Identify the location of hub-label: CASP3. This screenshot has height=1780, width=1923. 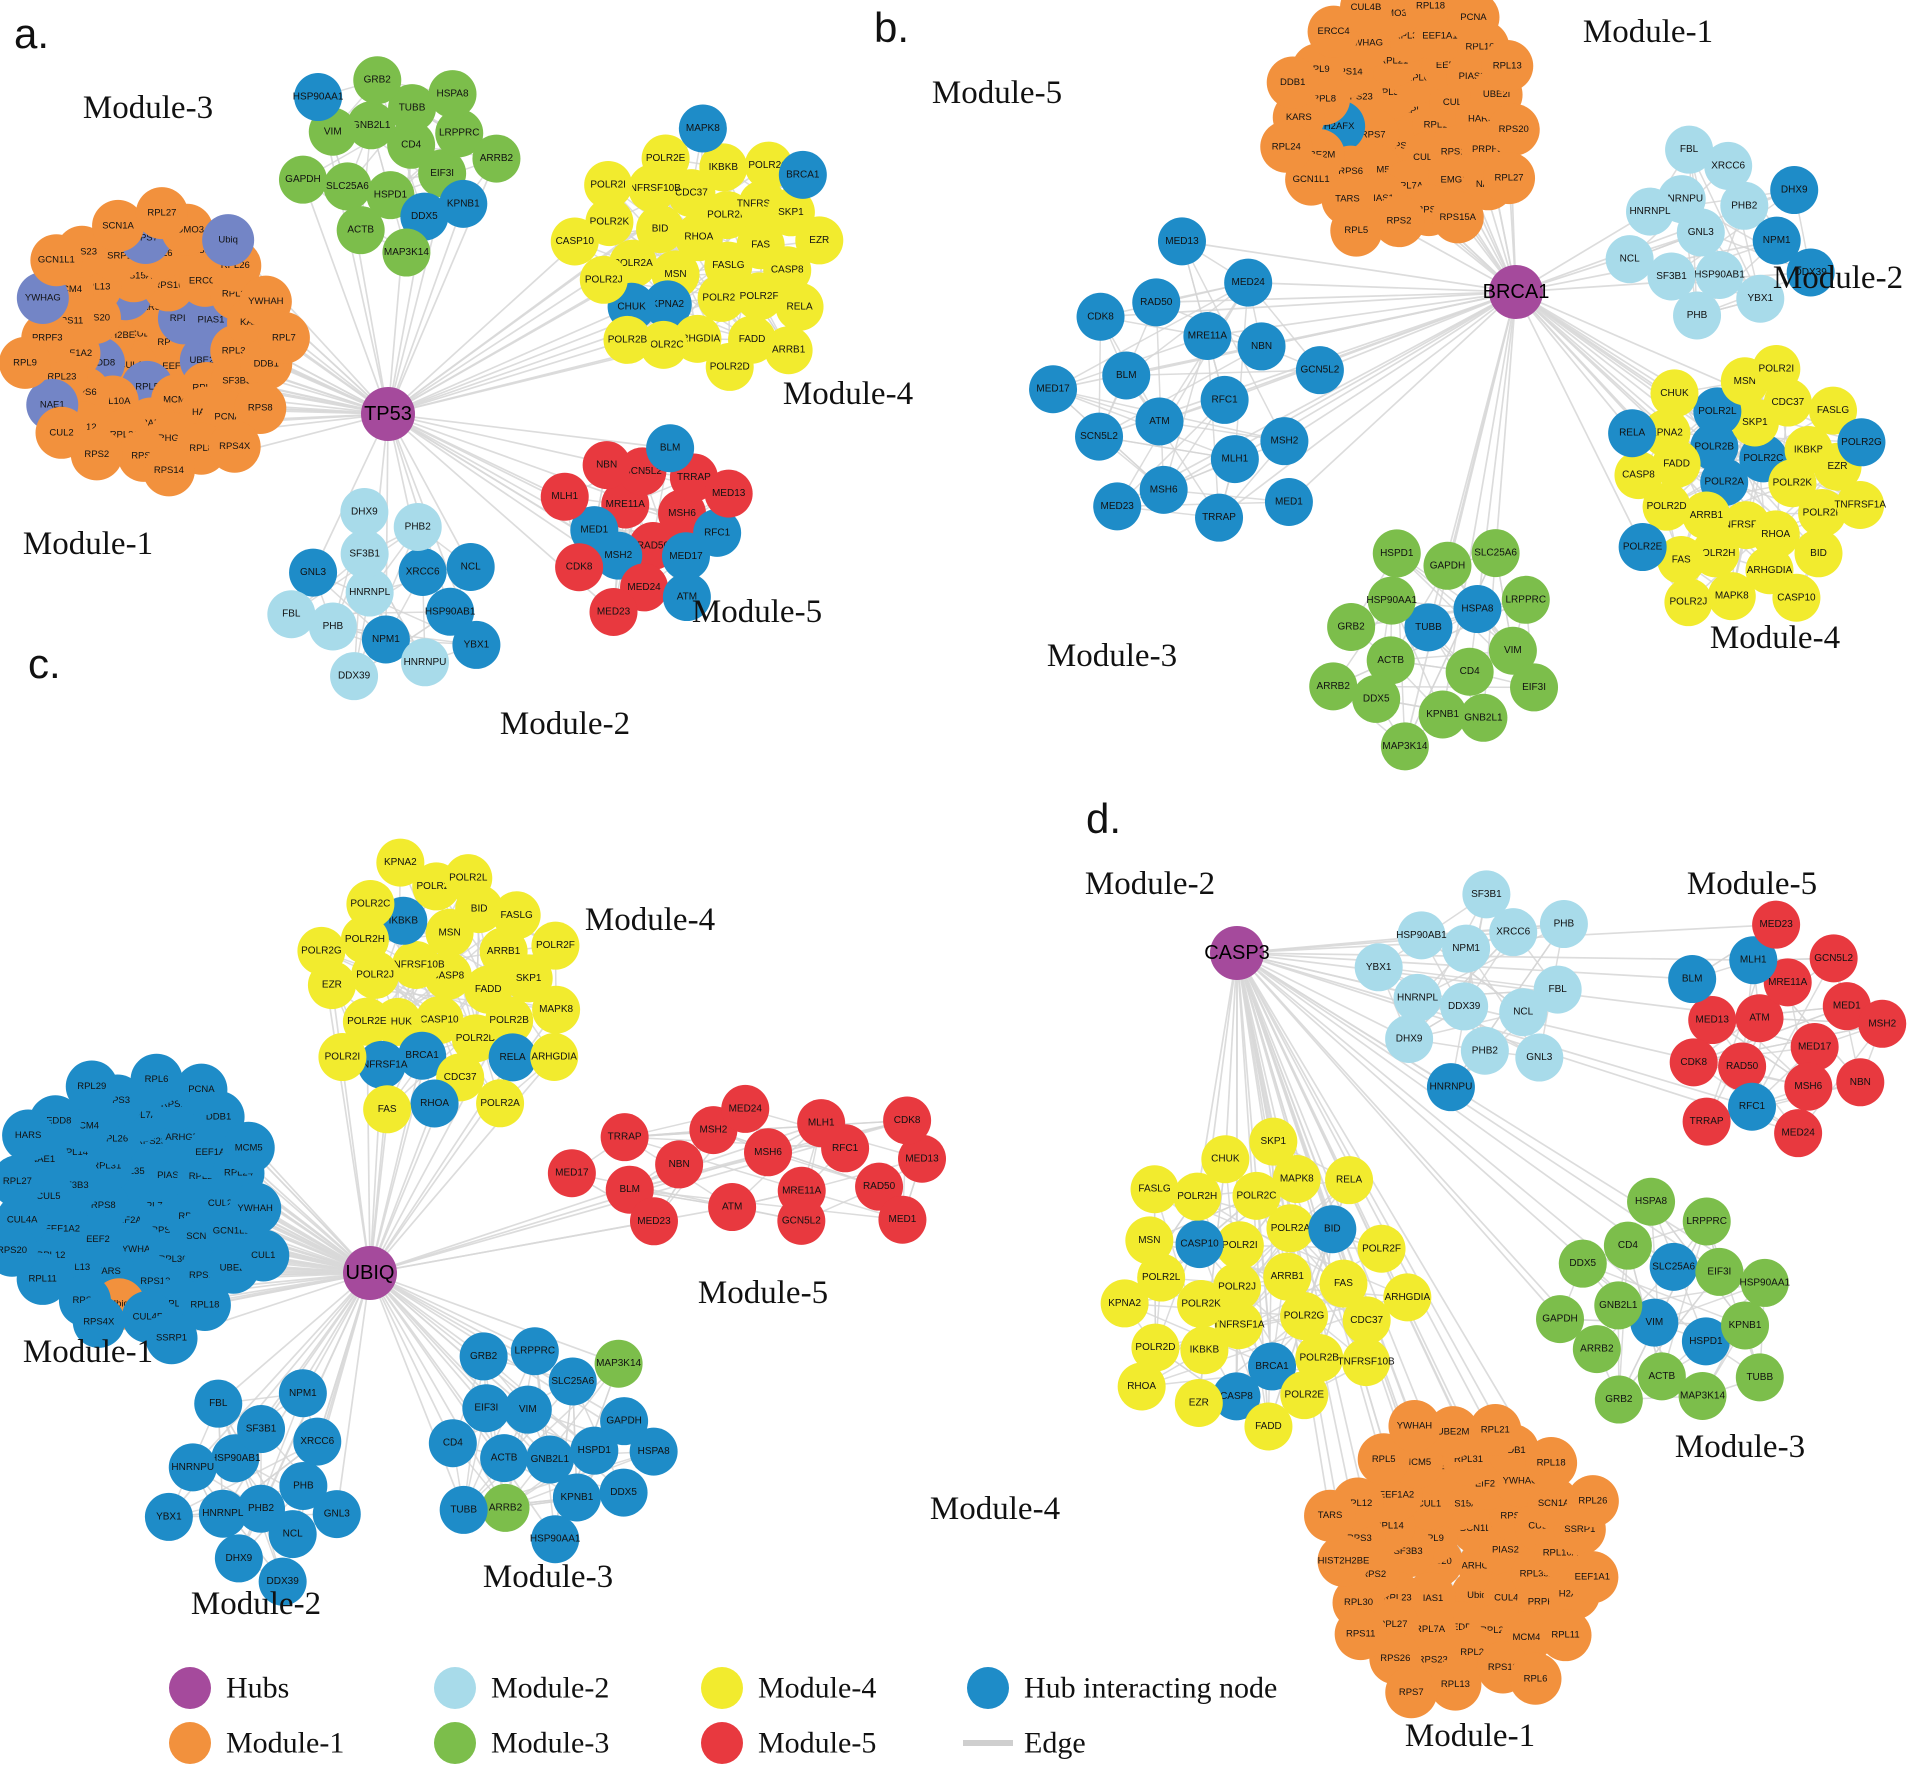
(1237, 953).